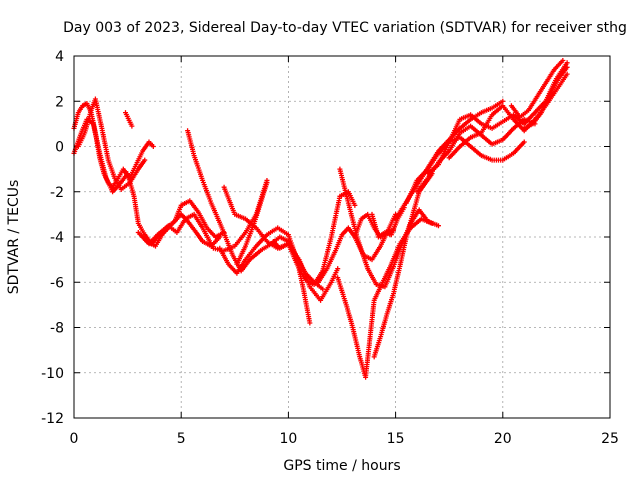 This screenshot has height=480, width=640. I want to click on y-tick-label: -12, so click(52, 419).